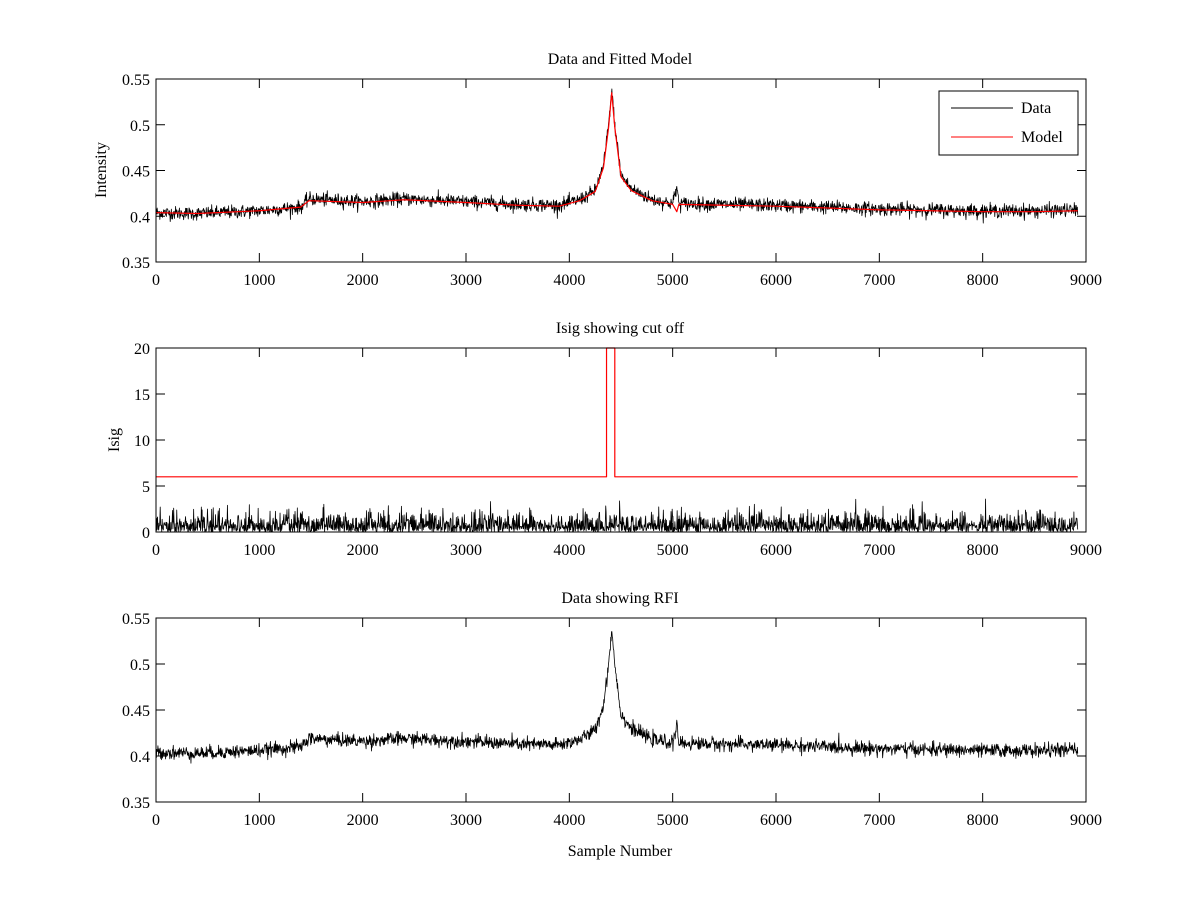 The image size is (1200, 900). Describe the element at coordinates (620, 59) in the screenshot. I see `panel-1-title: Data and Fitted Model` at that location.